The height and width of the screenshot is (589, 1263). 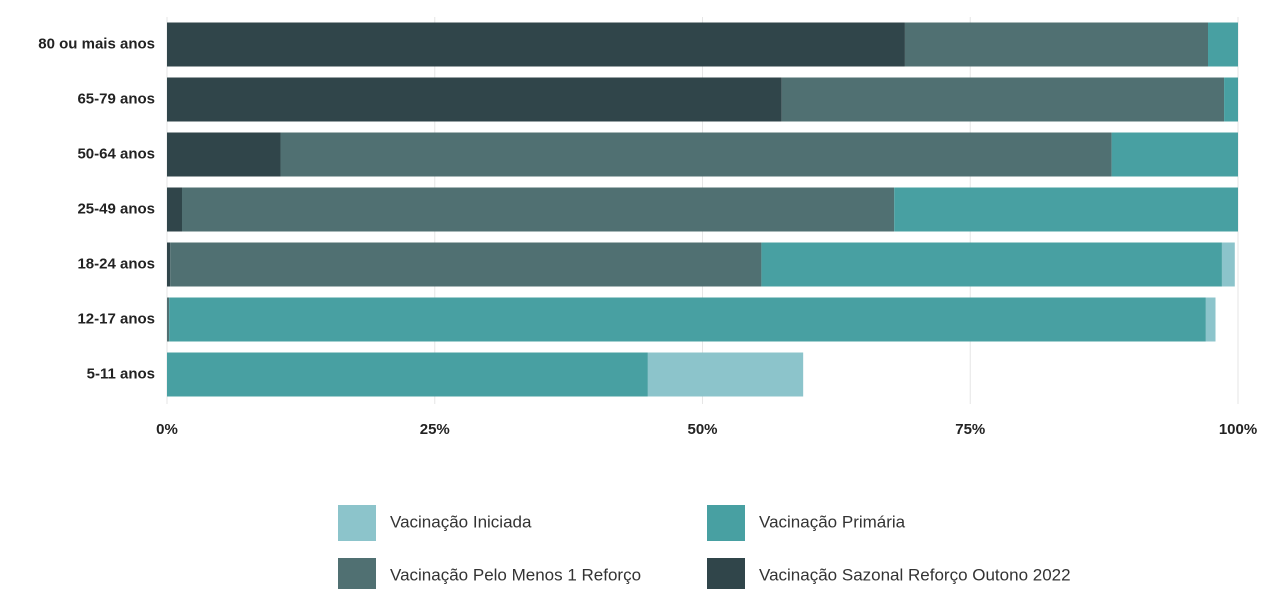 I want to click on x-tick-label: 50%, so click(x=702, y=429).